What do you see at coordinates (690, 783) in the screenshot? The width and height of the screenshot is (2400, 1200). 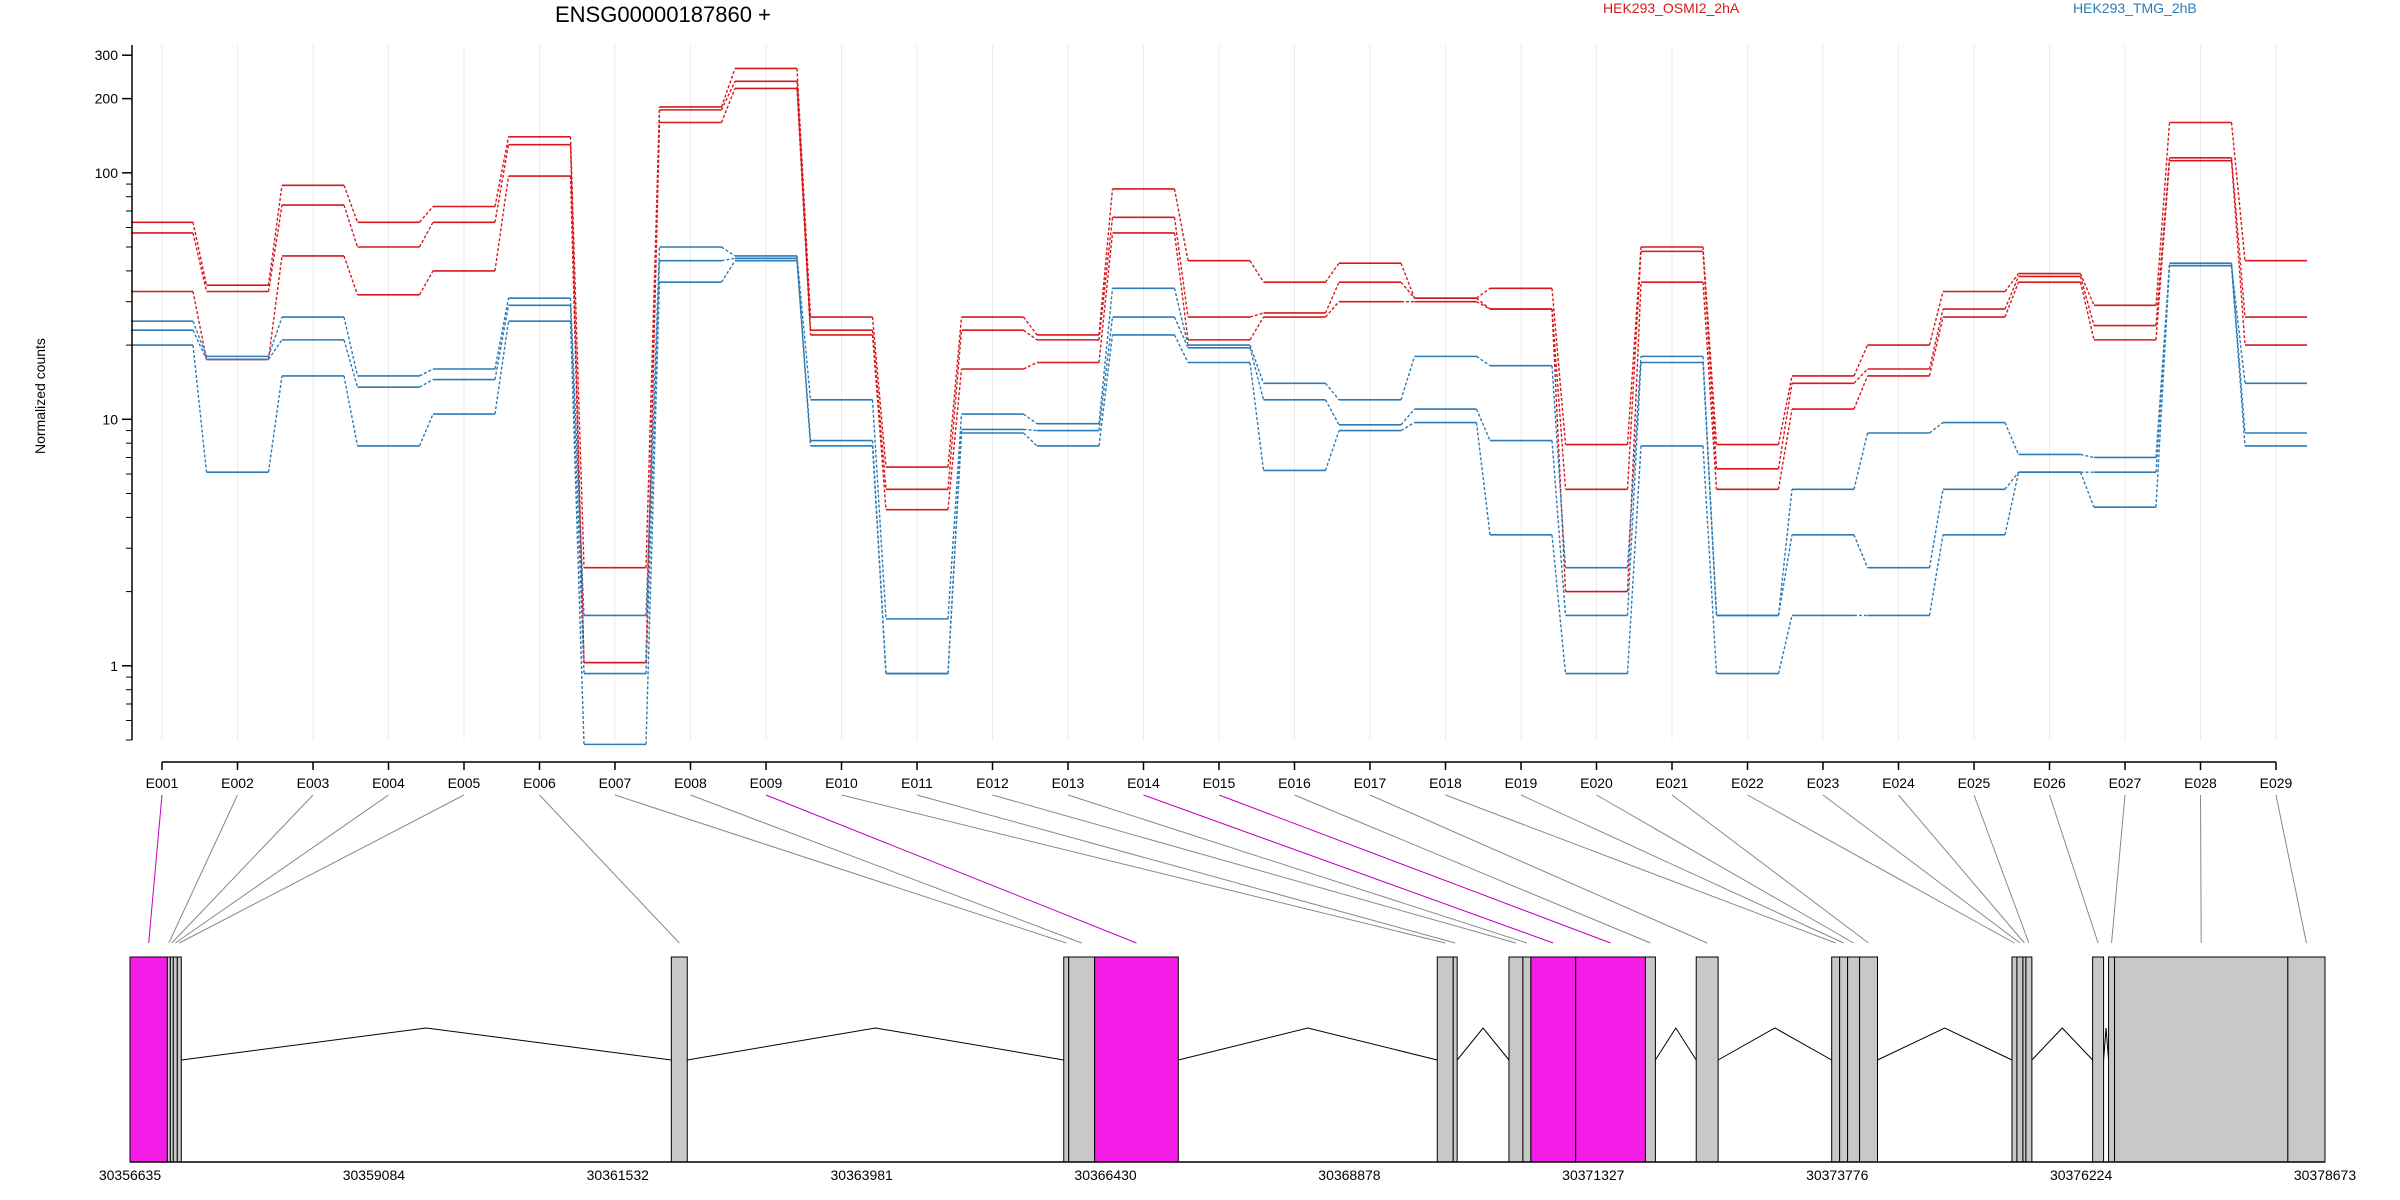 I see `x-tick-label: E008` at bounding box center [690, 783].